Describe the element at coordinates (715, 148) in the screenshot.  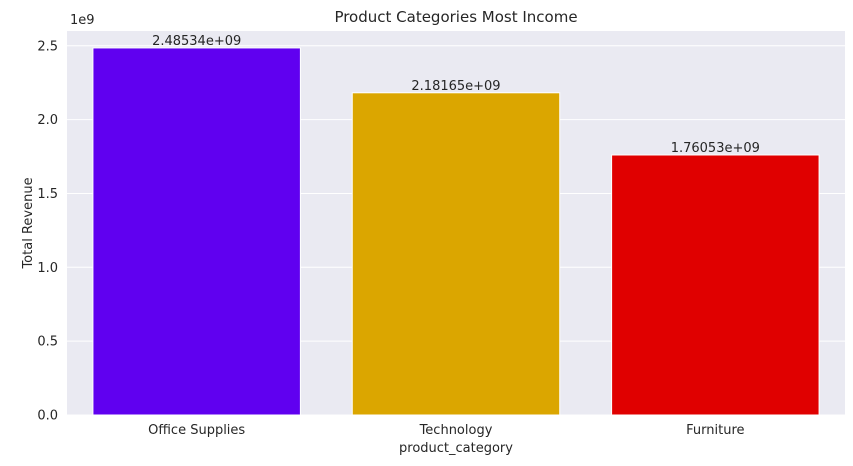
I see `bar-value-label: 1.76053e+09` at that location.